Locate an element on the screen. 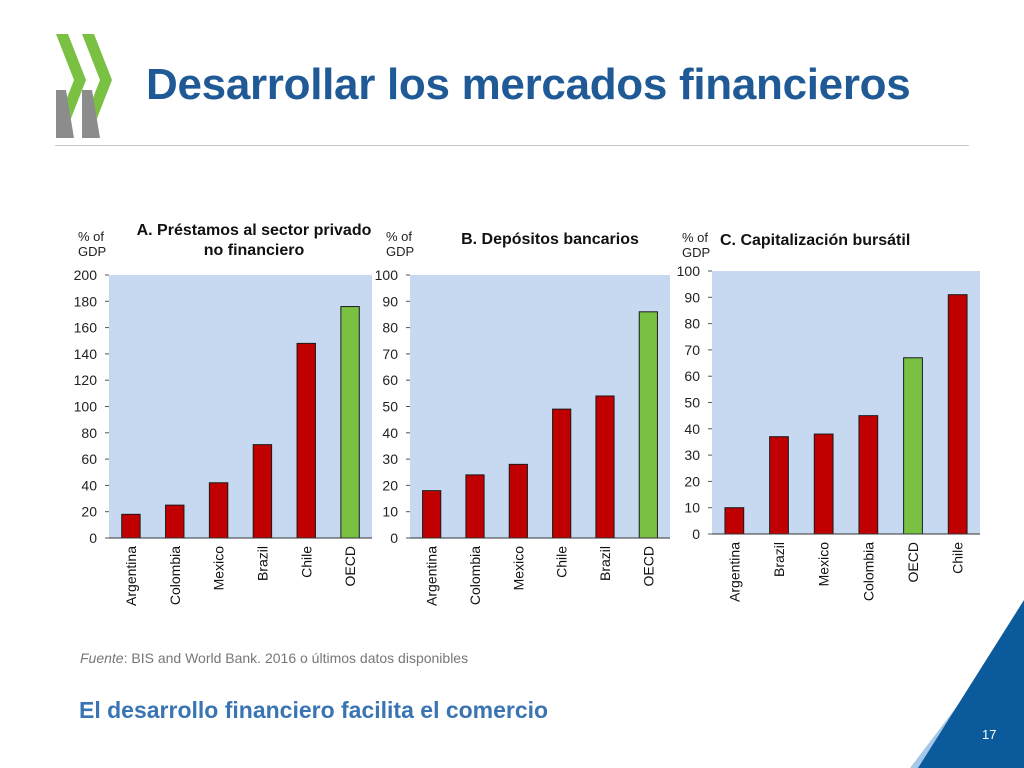 The image size is (1024, 768). chart-b-ytick-label: 70 is located at coordinates (390, 354).